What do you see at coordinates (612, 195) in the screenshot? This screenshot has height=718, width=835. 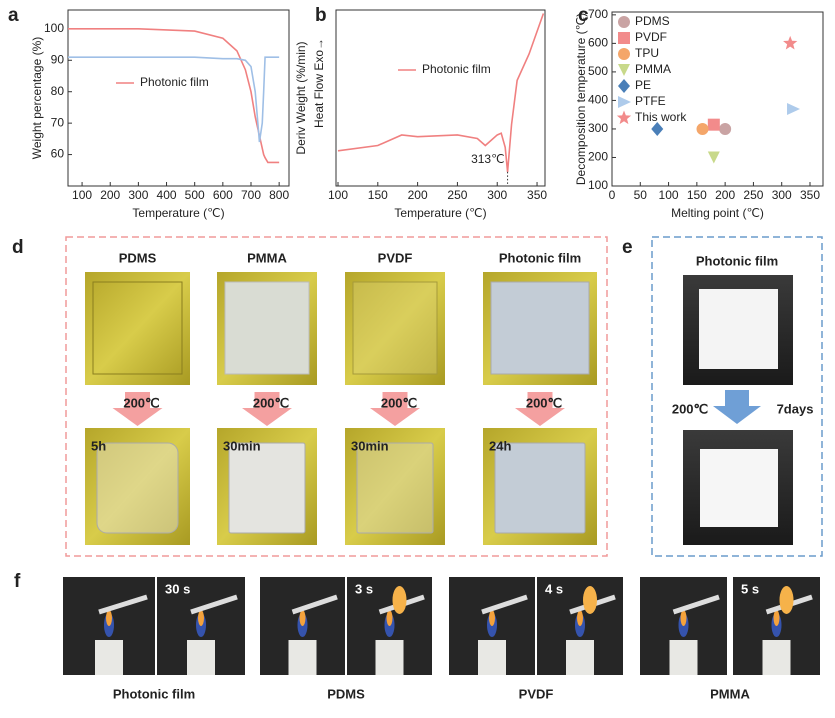 I see `x-tick-label: 0` at bounding box center [612, 195].